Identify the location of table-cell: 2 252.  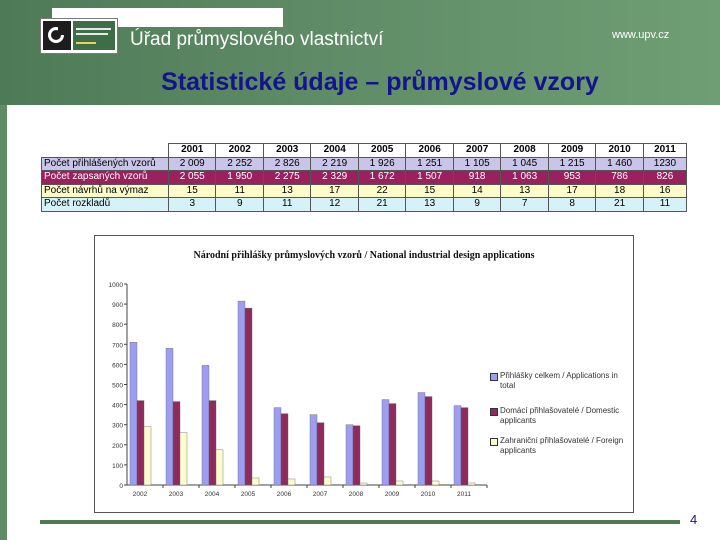
(239, 163).